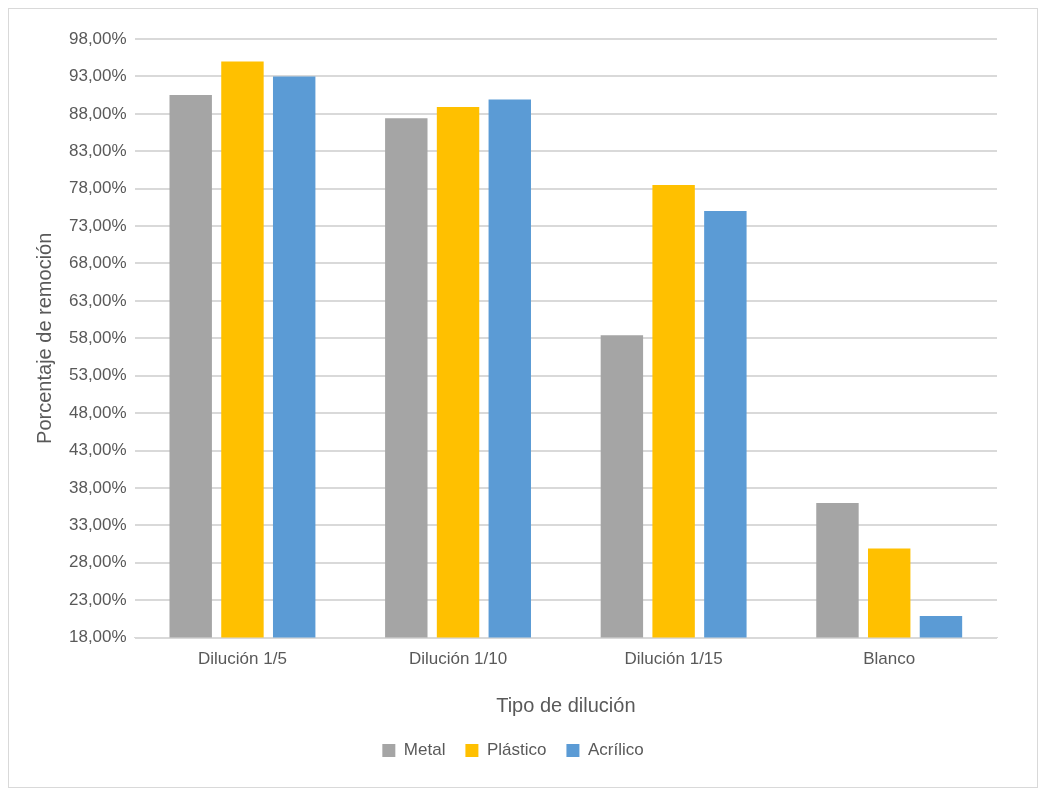 Image resolution: width=1050 pixels, height=792 pixels. I want to click on x-axis-title: Tipo de dilución, so click(566, 704).